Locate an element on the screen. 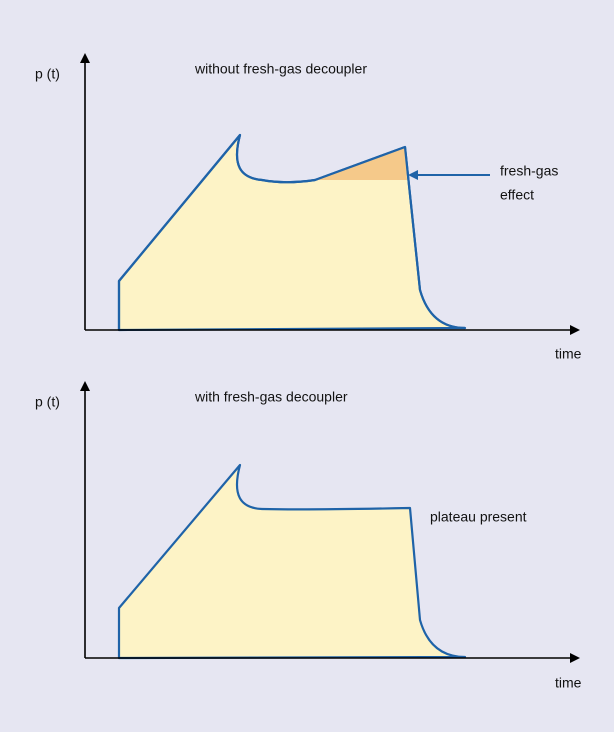 Image resolution: width=614 pixels, height=732 pixels. annotation: fresh-gas is located at coordinates (529, 171).